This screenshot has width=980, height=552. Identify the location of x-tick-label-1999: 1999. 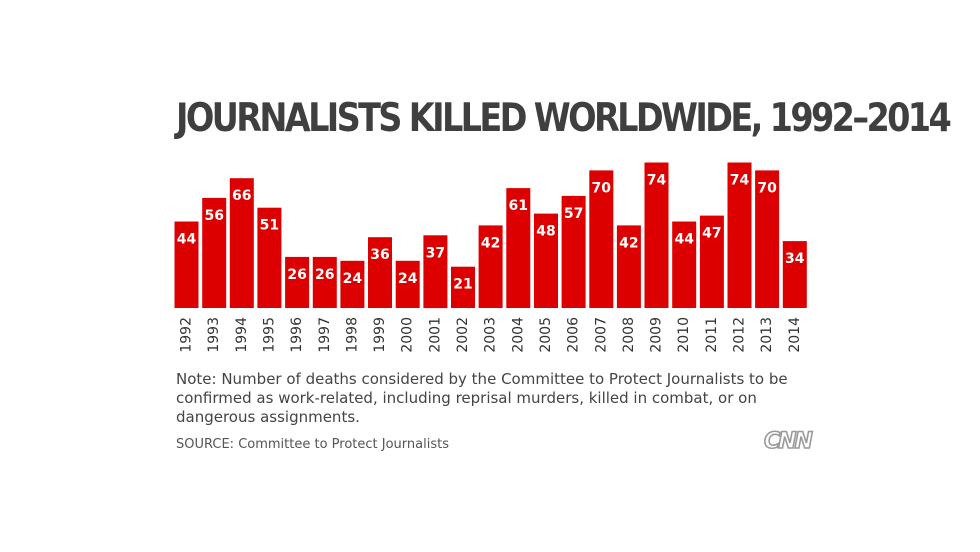
(380, 335).